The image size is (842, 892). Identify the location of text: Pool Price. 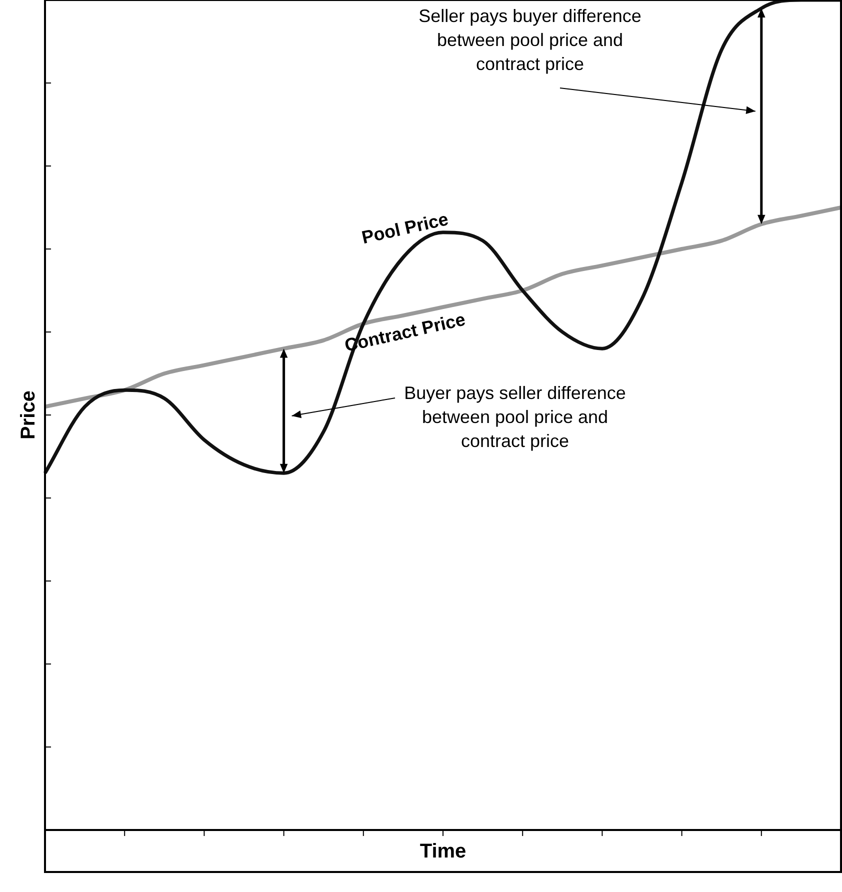
(405, 228).